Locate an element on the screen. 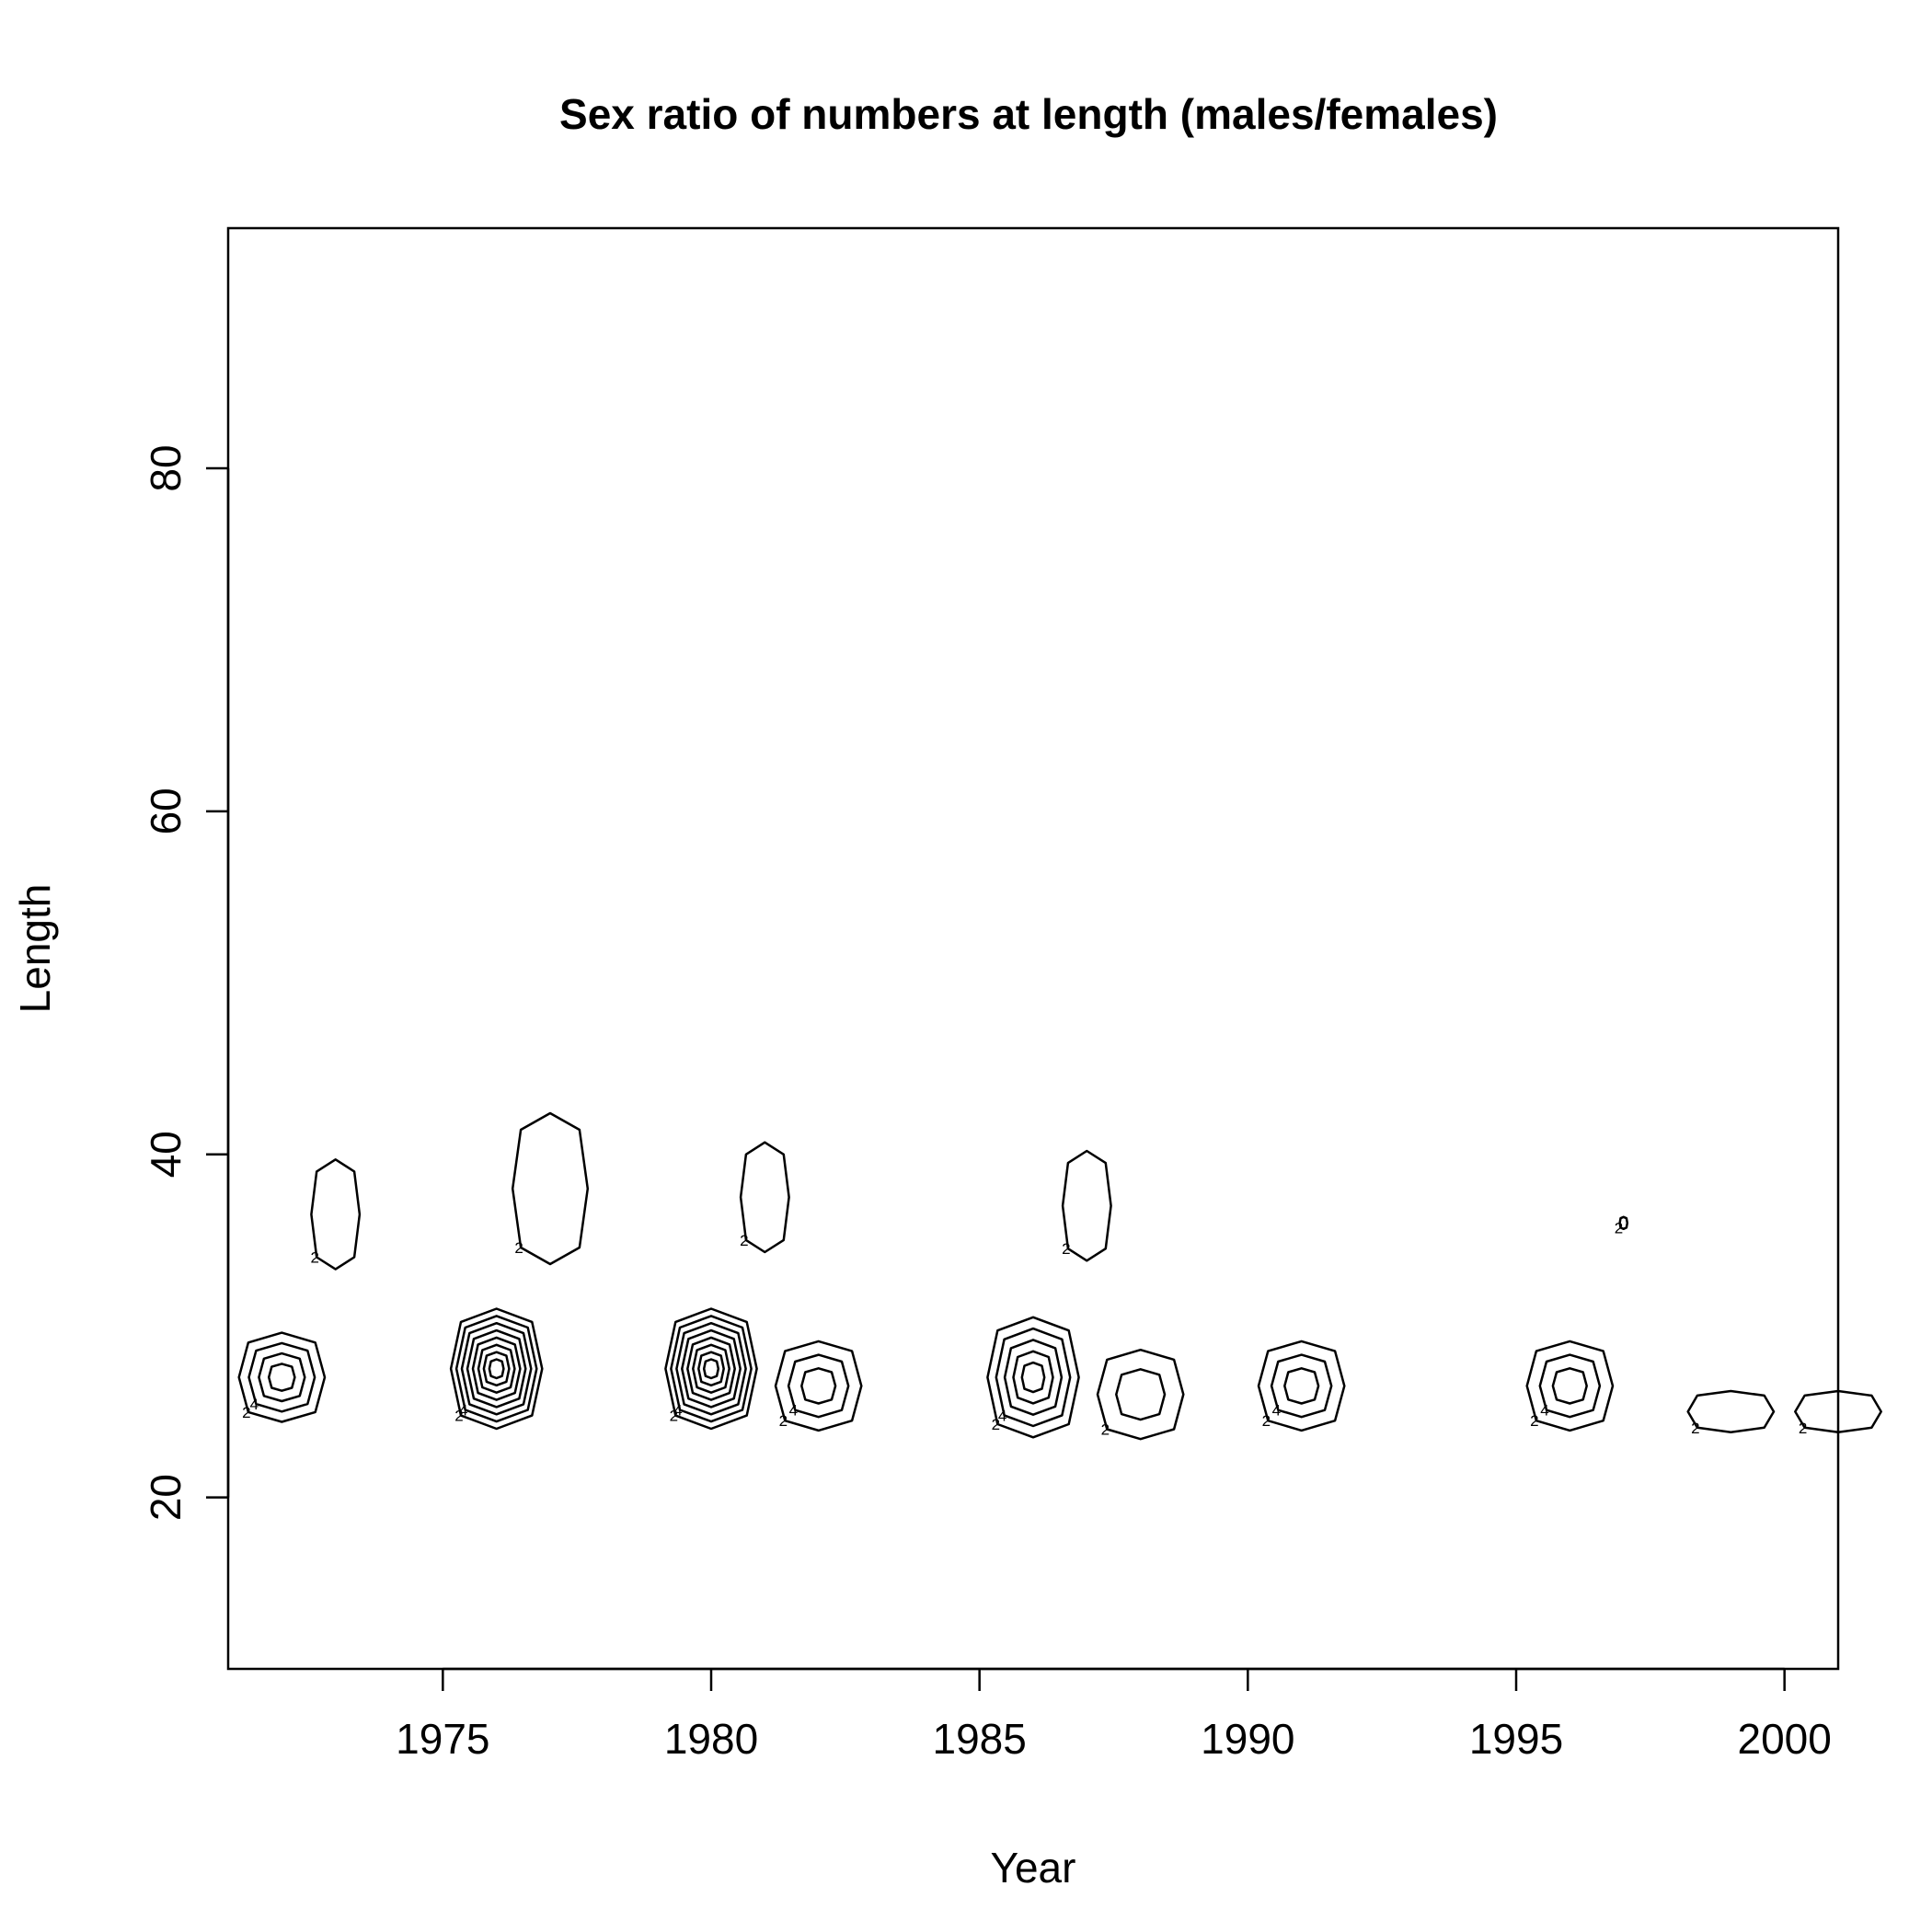 This screenshot has height=1932, width=1932. x-axis-label: Year is located at coordinates (1033, 1868).